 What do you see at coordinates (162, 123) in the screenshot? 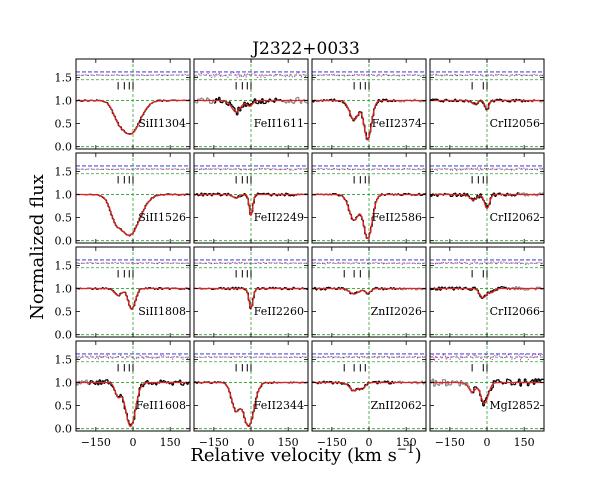
I see `panel-label: SiII1304` at bounding box center [162, 123].